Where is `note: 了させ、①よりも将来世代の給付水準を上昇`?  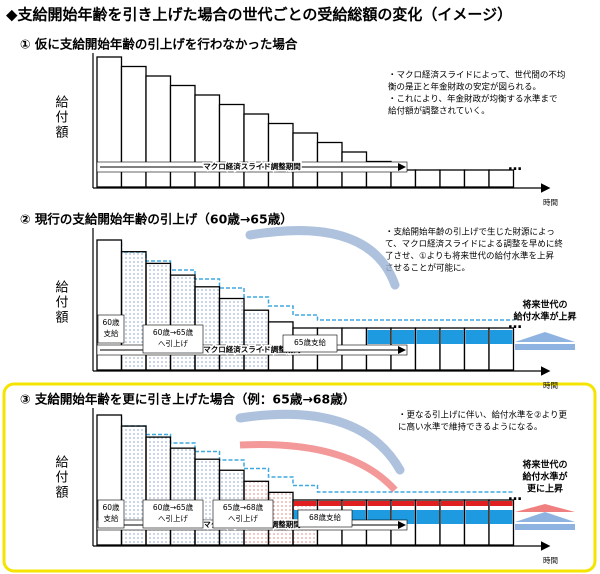
note: 了させ、①よりも将来世代の給付水準を上昇 is located at coordinates (469, 256).